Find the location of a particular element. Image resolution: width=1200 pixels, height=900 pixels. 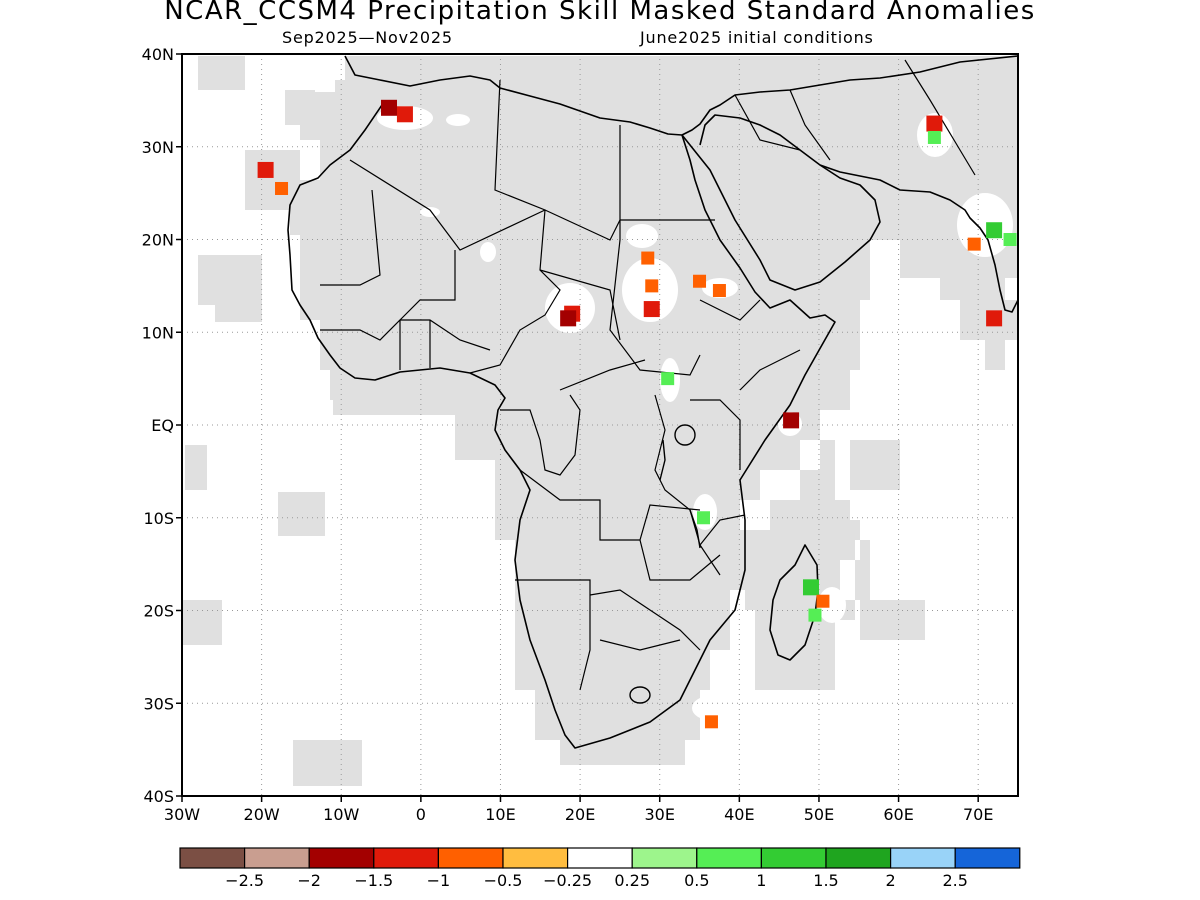

lat-tick-label: 30S is located at coordinates (158, 703).